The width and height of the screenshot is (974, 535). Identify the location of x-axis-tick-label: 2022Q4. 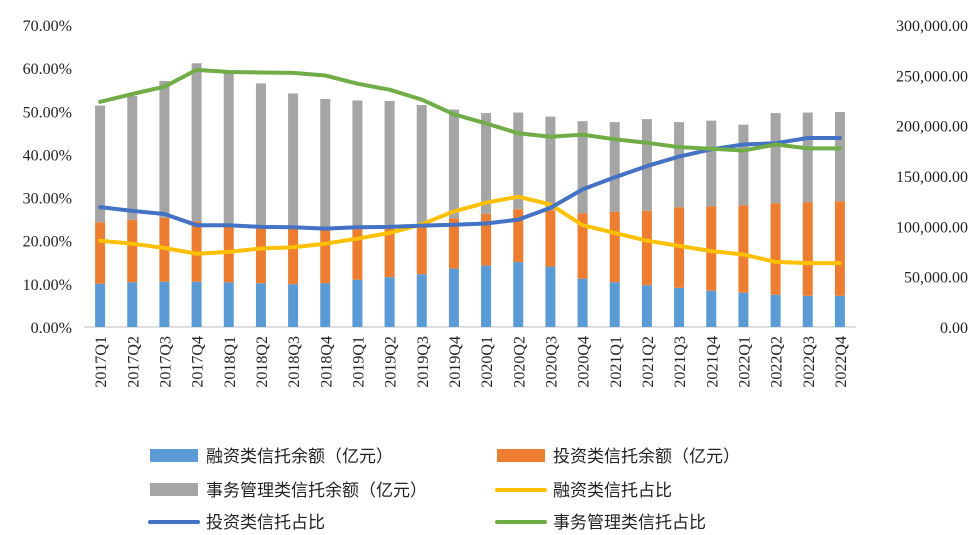
(841, 362).